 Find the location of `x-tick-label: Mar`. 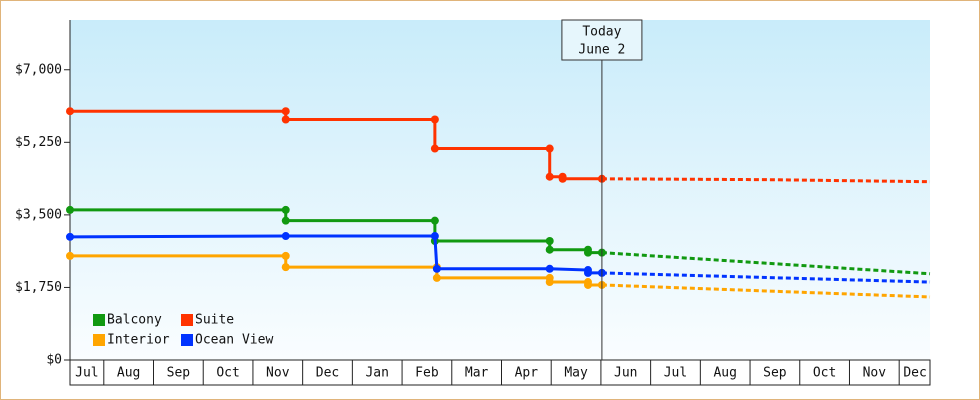

x-tick-label: Mar is located at coordinates (477, 373).